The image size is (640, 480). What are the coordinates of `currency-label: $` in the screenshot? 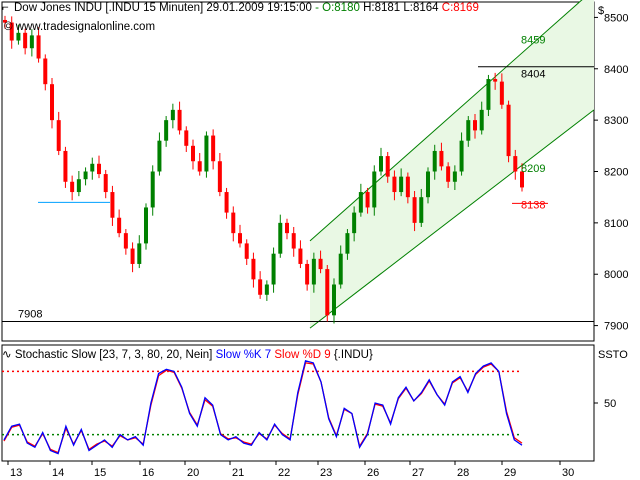 It's located at (601, 11).